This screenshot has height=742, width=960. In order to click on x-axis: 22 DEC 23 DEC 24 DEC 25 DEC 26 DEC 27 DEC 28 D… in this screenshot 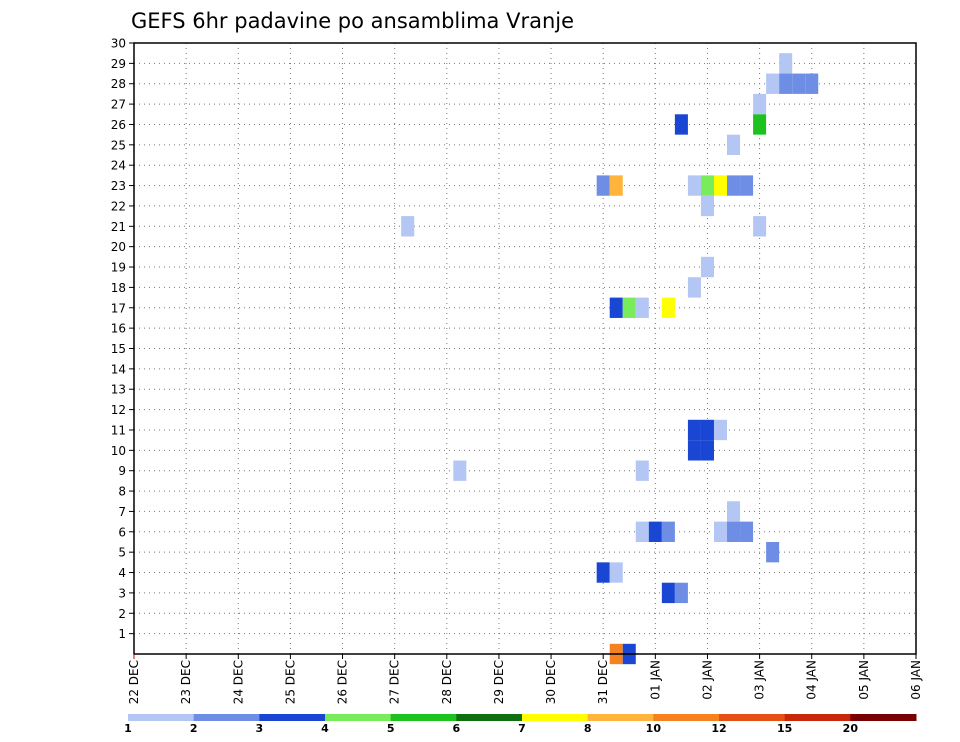, I will do `click(525, 679)`.